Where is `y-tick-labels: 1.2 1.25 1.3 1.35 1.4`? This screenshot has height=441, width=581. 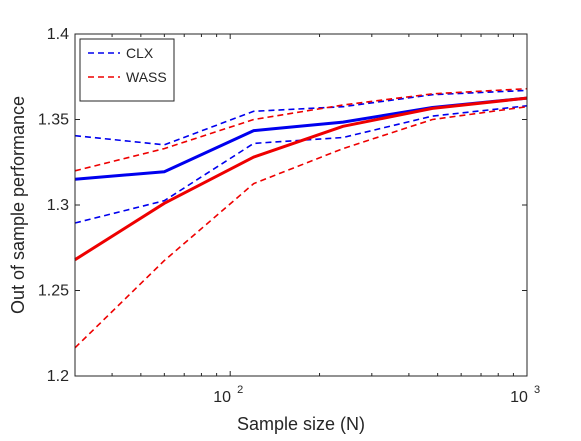
y-tick-labels: 1.2 1.25 1.3 1.35 1.4 is located at coordinates (53, 205).